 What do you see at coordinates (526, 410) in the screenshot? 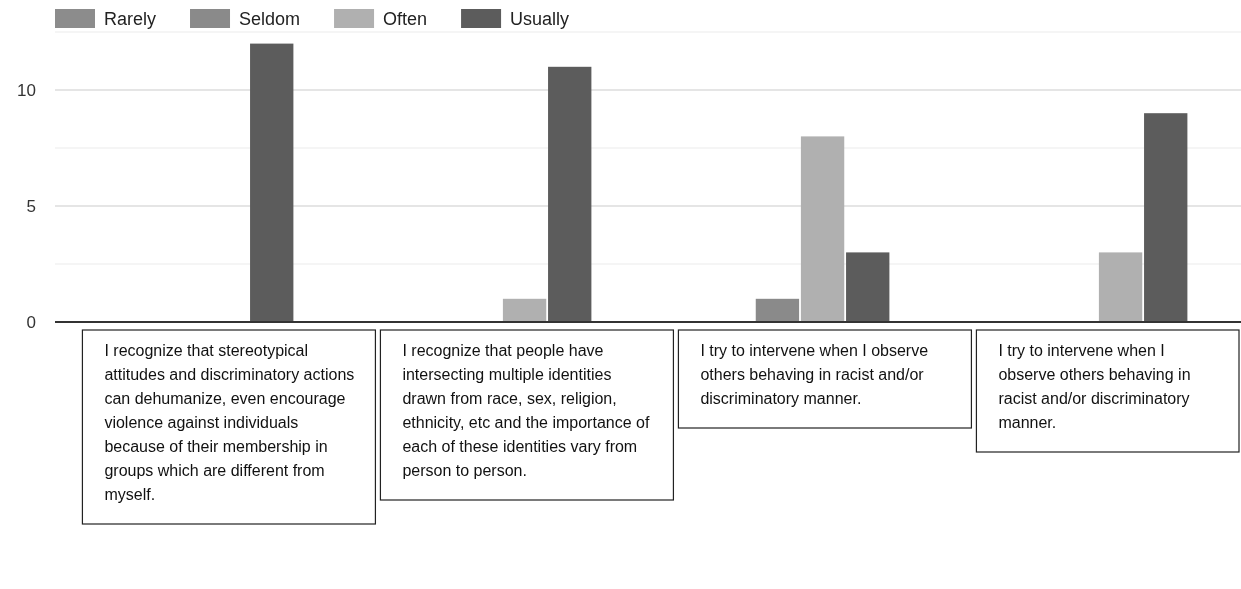
I see `x-tick-label: I recognize that people have intersecting multiple identities drawn from race, sex, religion, ethnicity, etc and the importance of each of these identities vary from person to person.` at bounding box center [526, 410].